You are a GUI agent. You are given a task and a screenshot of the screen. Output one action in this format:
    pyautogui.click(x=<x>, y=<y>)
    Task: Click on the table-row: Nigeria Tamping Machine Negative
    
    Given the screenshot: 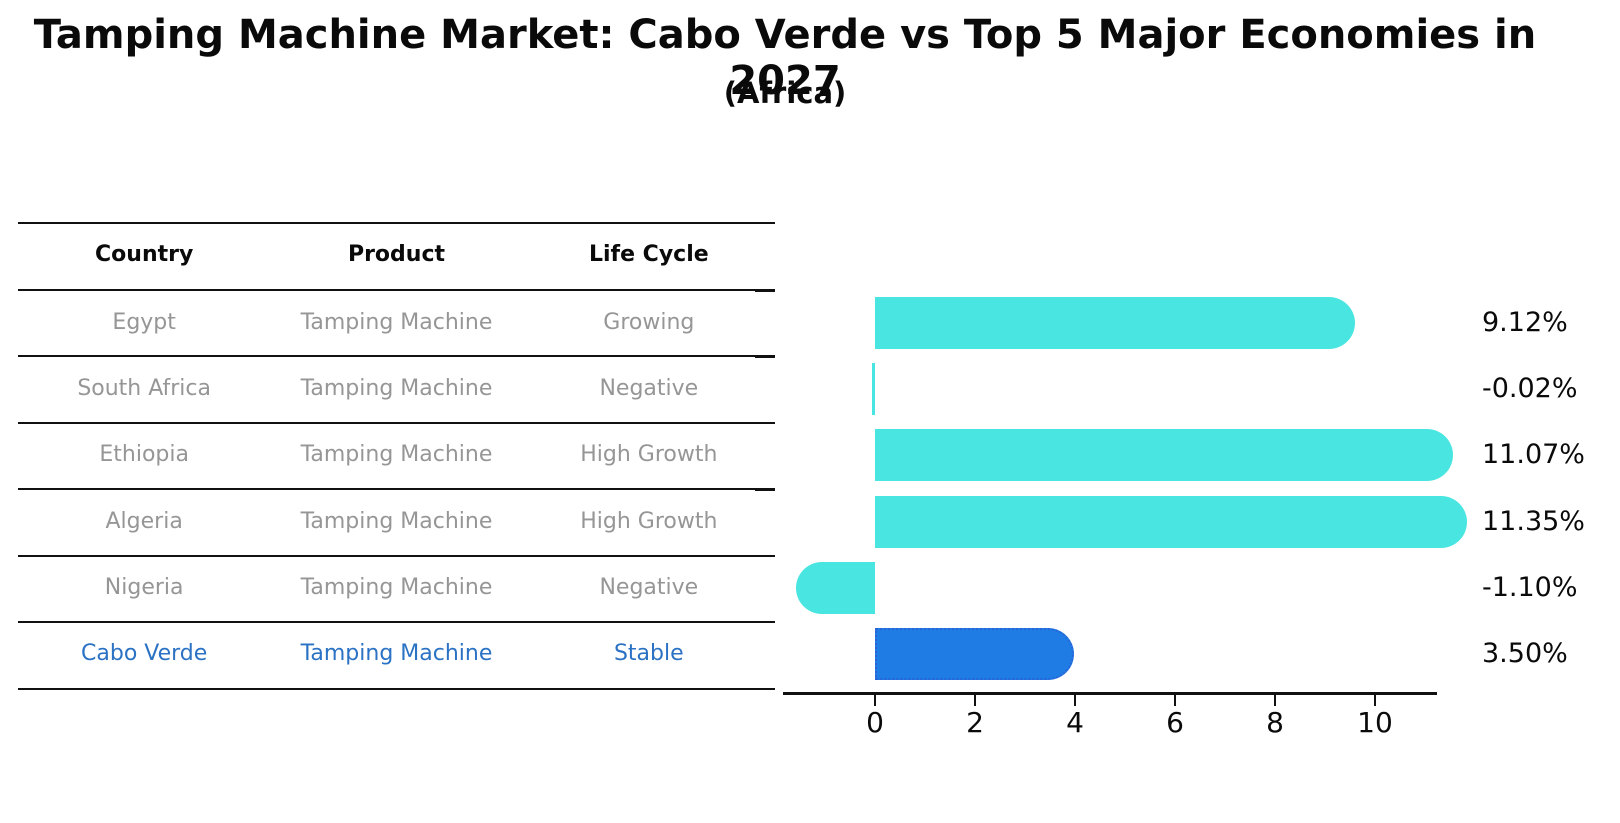 What is the action you would take?
    pyautogui.click(x=396, y=588)
    